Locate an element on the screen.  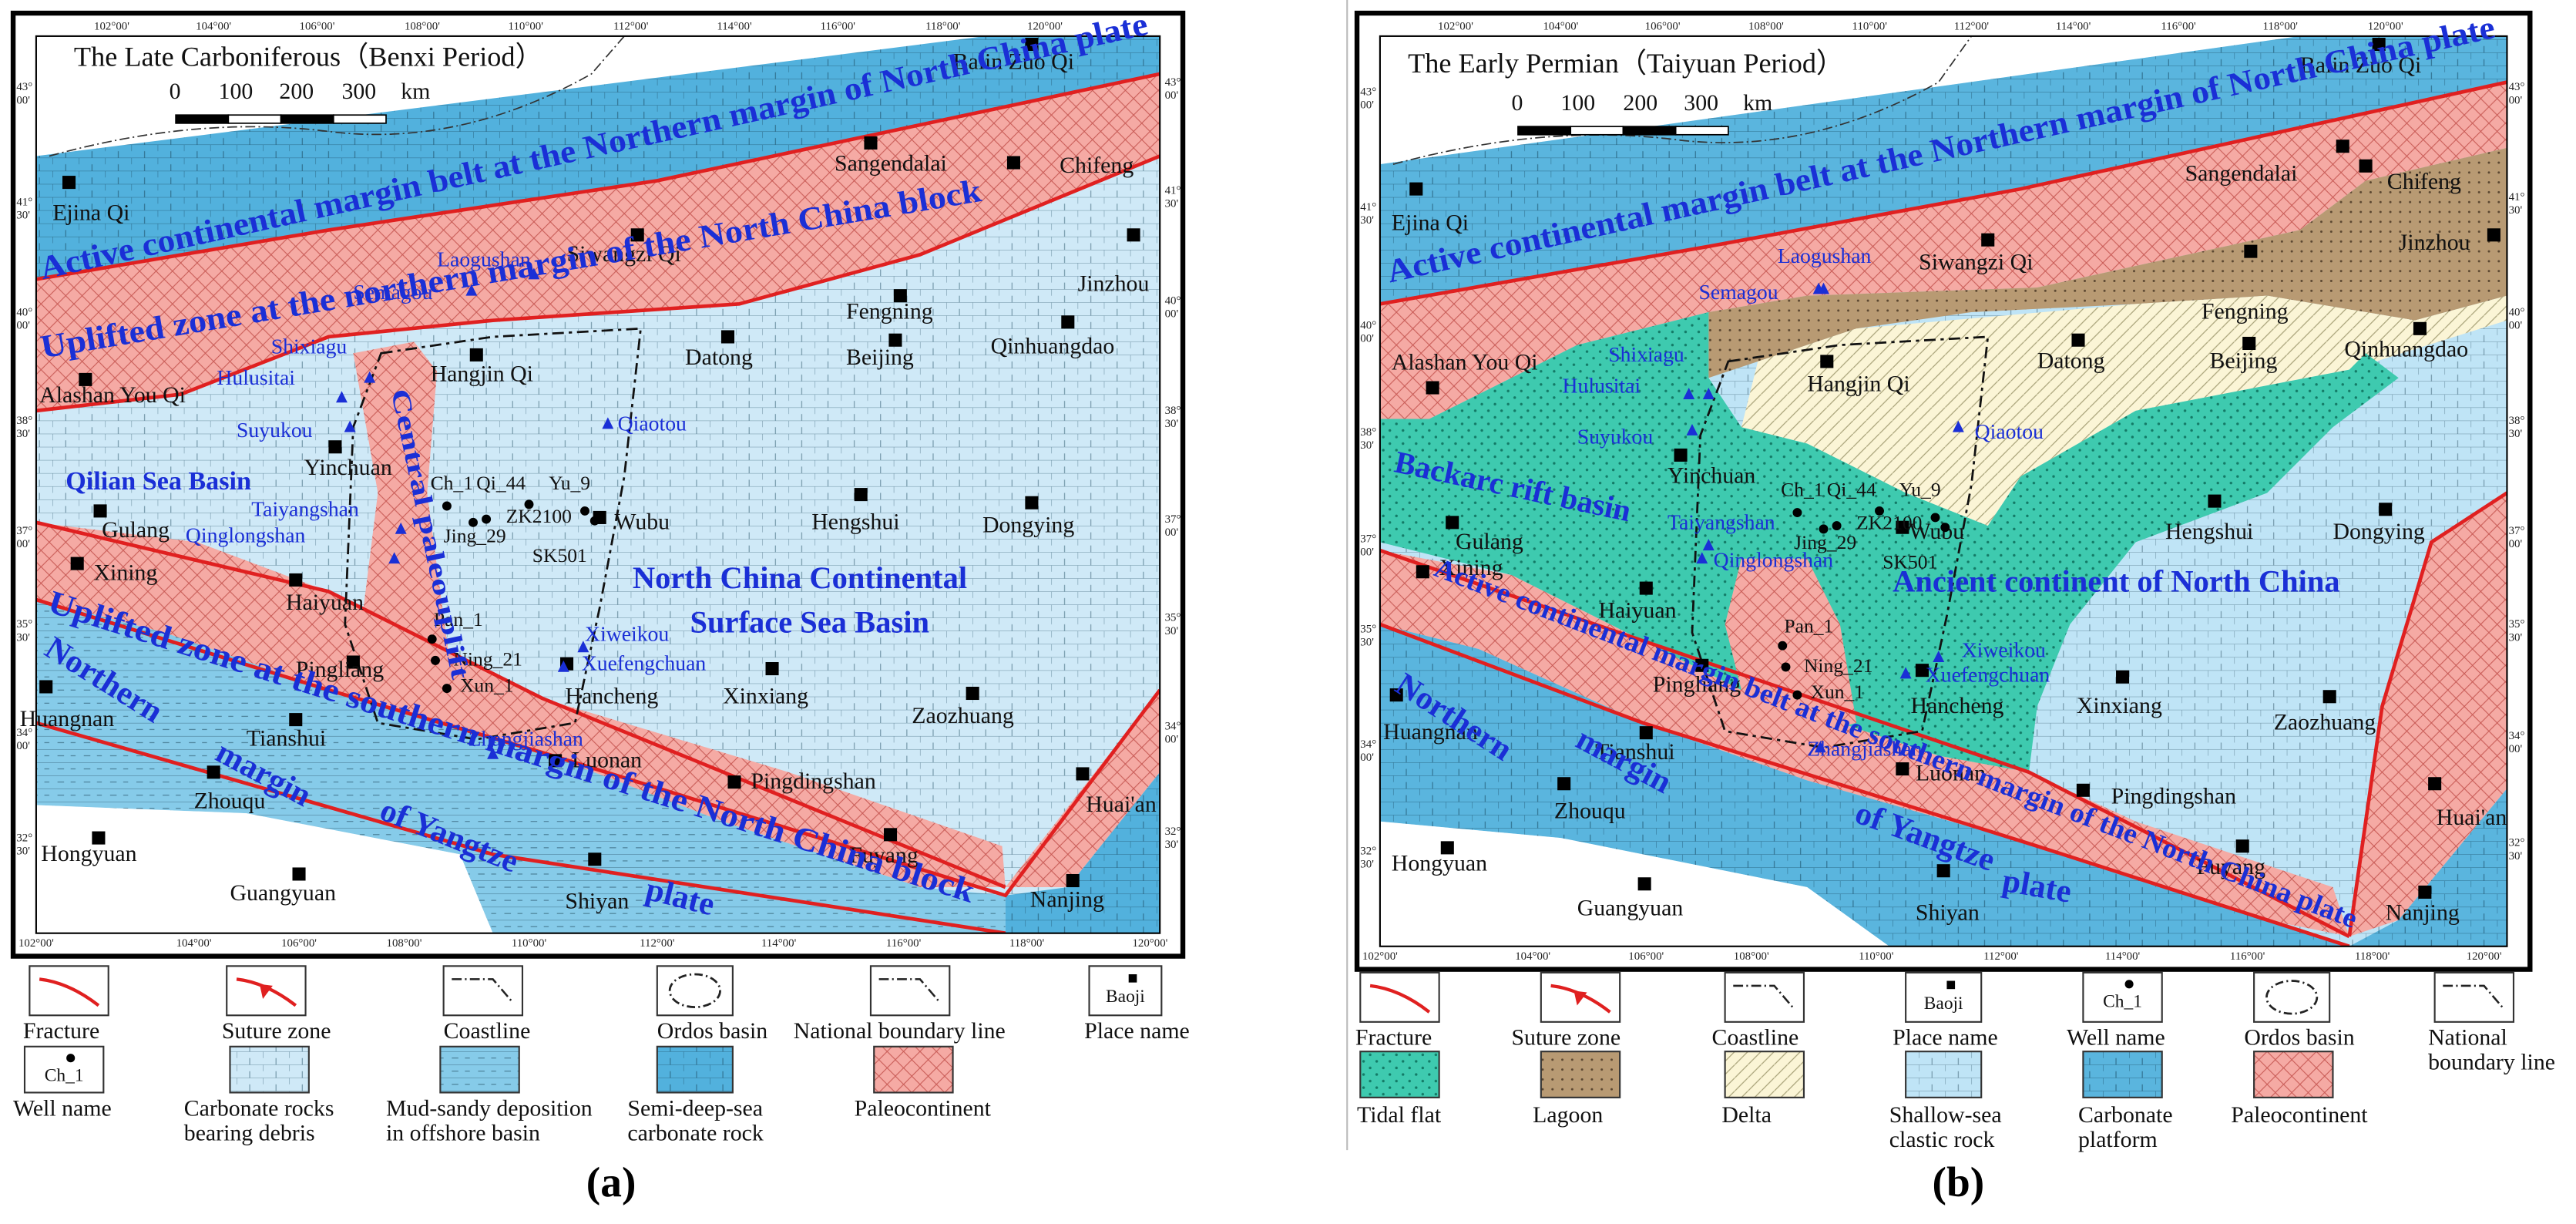
site-name: Xiweikou is located at coordinates (2004, 650).